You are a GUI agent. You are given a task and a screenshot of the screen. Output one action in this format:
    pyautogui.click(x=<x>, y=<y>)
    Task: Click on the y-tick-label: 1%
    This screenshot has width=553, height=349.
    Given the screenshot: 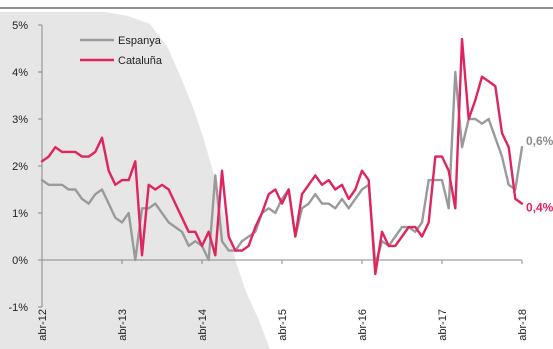 What is the action you would take?
    pyautogui.click(x=20, y=214)
    